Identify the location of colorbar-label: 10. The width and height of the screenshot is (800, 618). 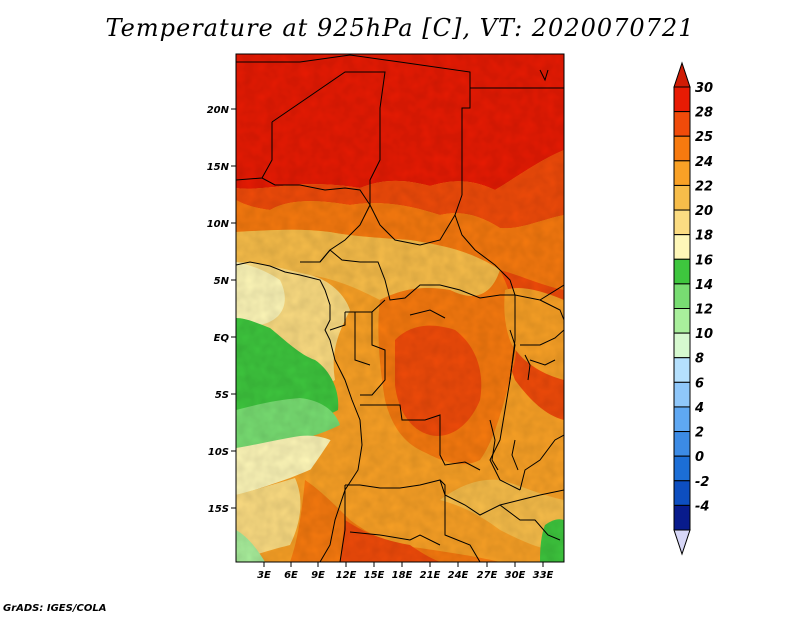
(704, 334).